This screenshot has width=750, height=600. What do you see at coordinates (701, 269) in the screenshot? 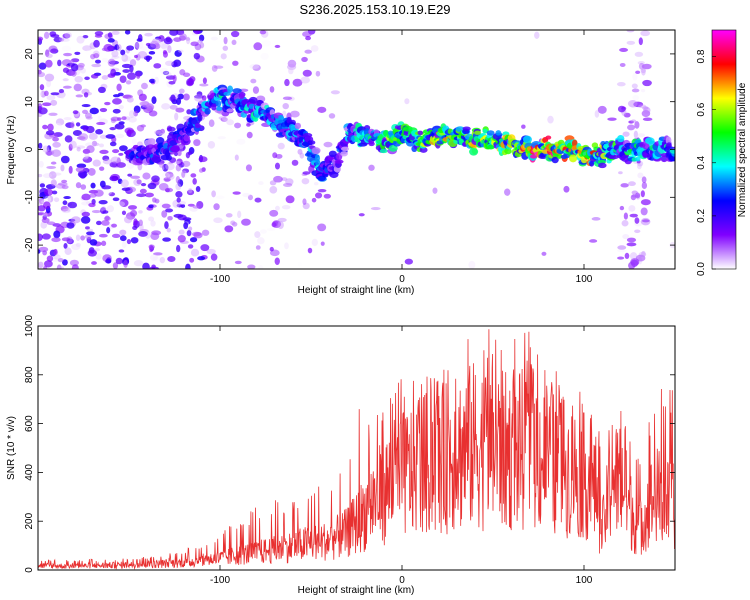
I see `colorbar-tick-label-0: 0.0` at bounding box center [701, 269].